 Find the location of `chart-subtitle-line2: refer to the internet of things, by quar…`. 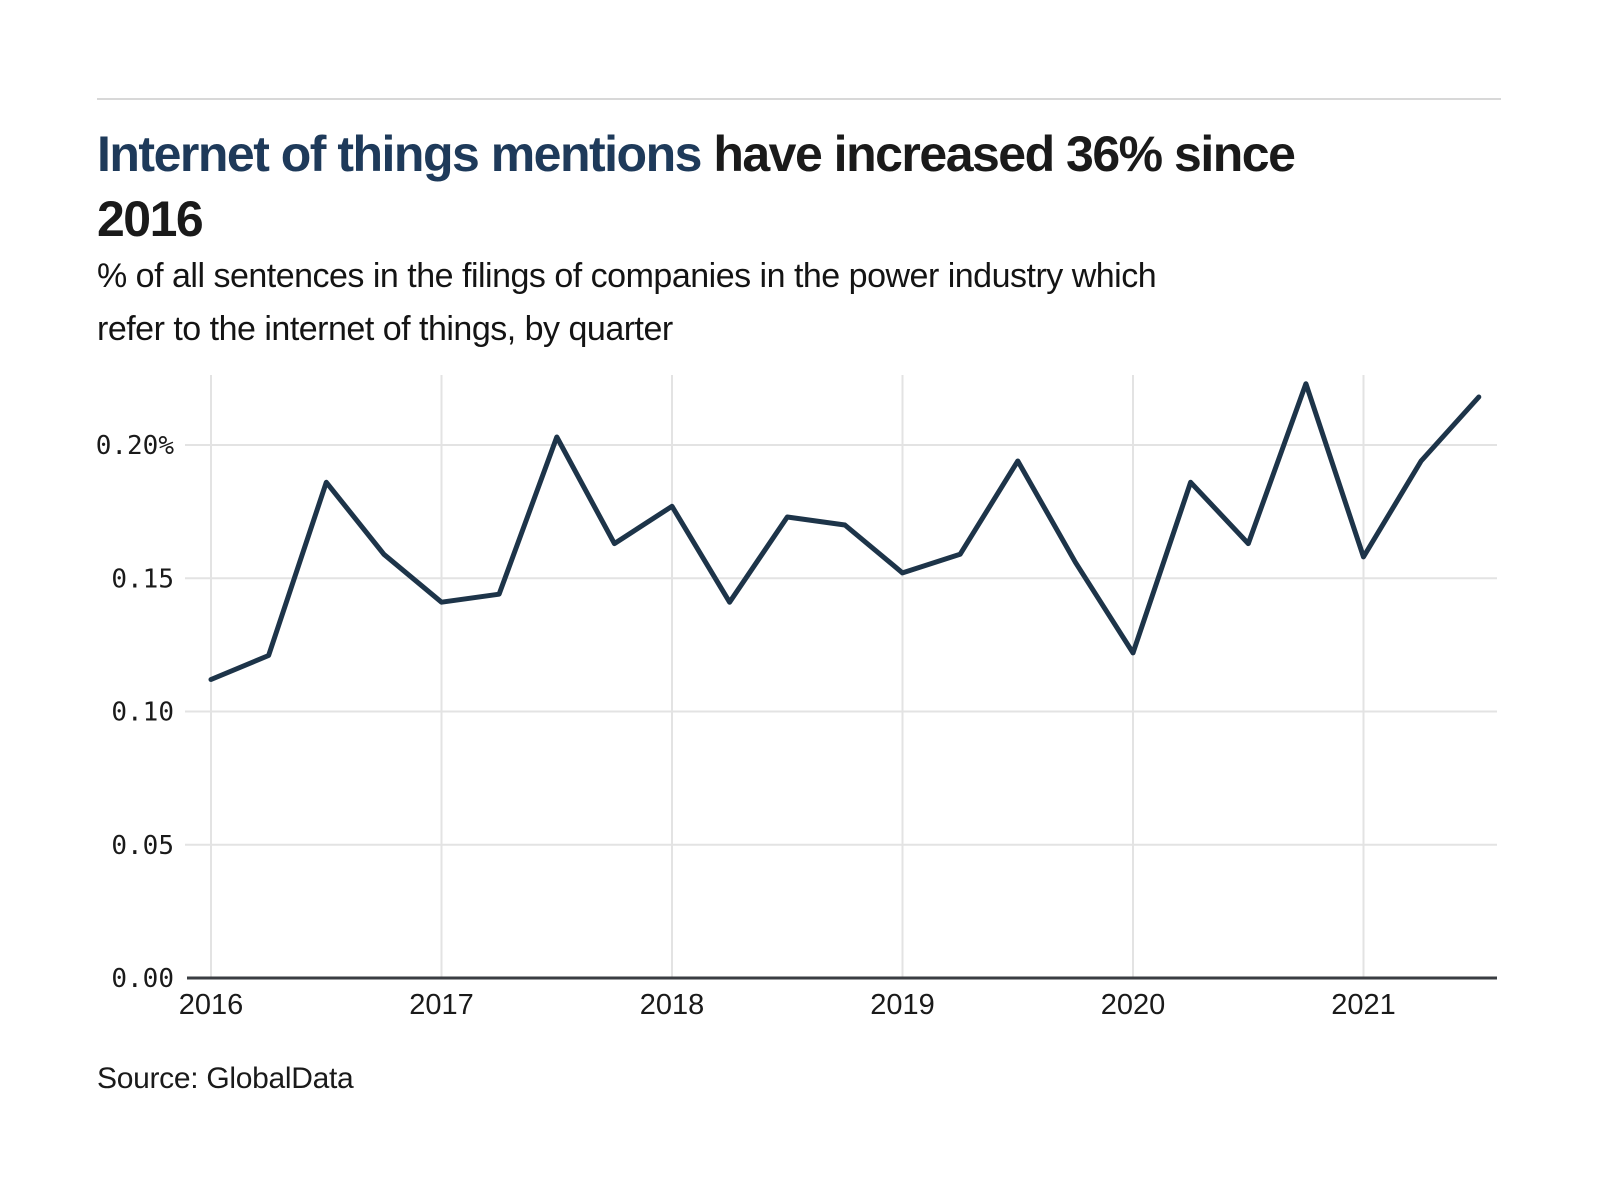

chart-subtitle-line2: refer to the internet of things, by quar… is located at coordinates (385, 329).